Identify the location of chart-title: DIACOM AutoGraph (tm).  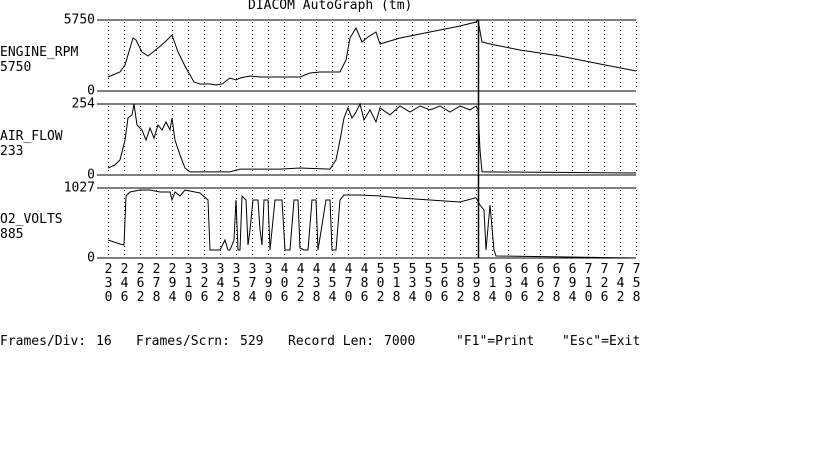
(330, 6).